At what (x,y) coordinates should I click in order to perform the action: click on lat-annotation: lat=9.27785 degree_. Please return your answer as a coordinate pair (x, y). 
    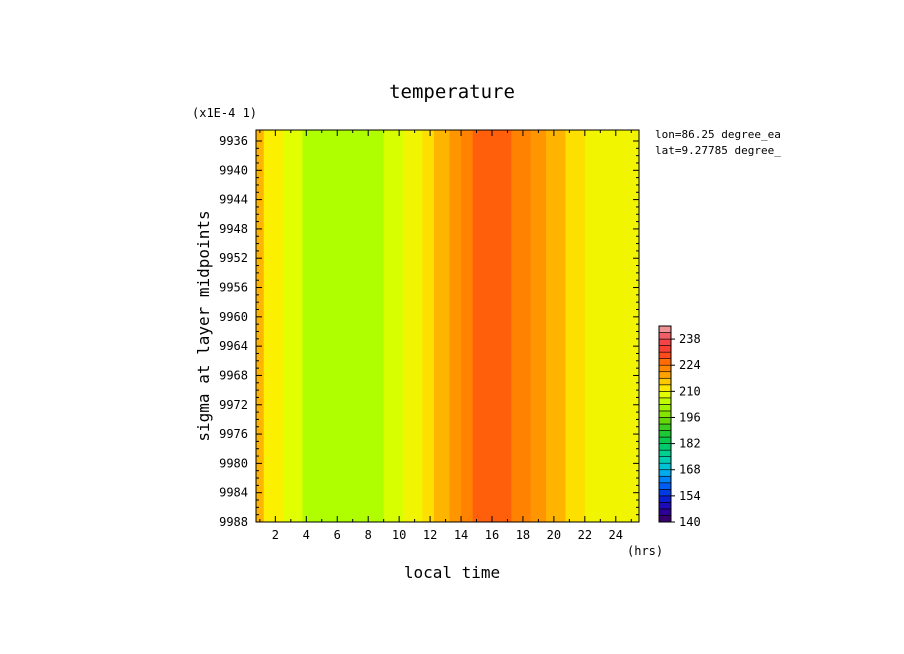
    Looking at the image, I should click on (718, 150).